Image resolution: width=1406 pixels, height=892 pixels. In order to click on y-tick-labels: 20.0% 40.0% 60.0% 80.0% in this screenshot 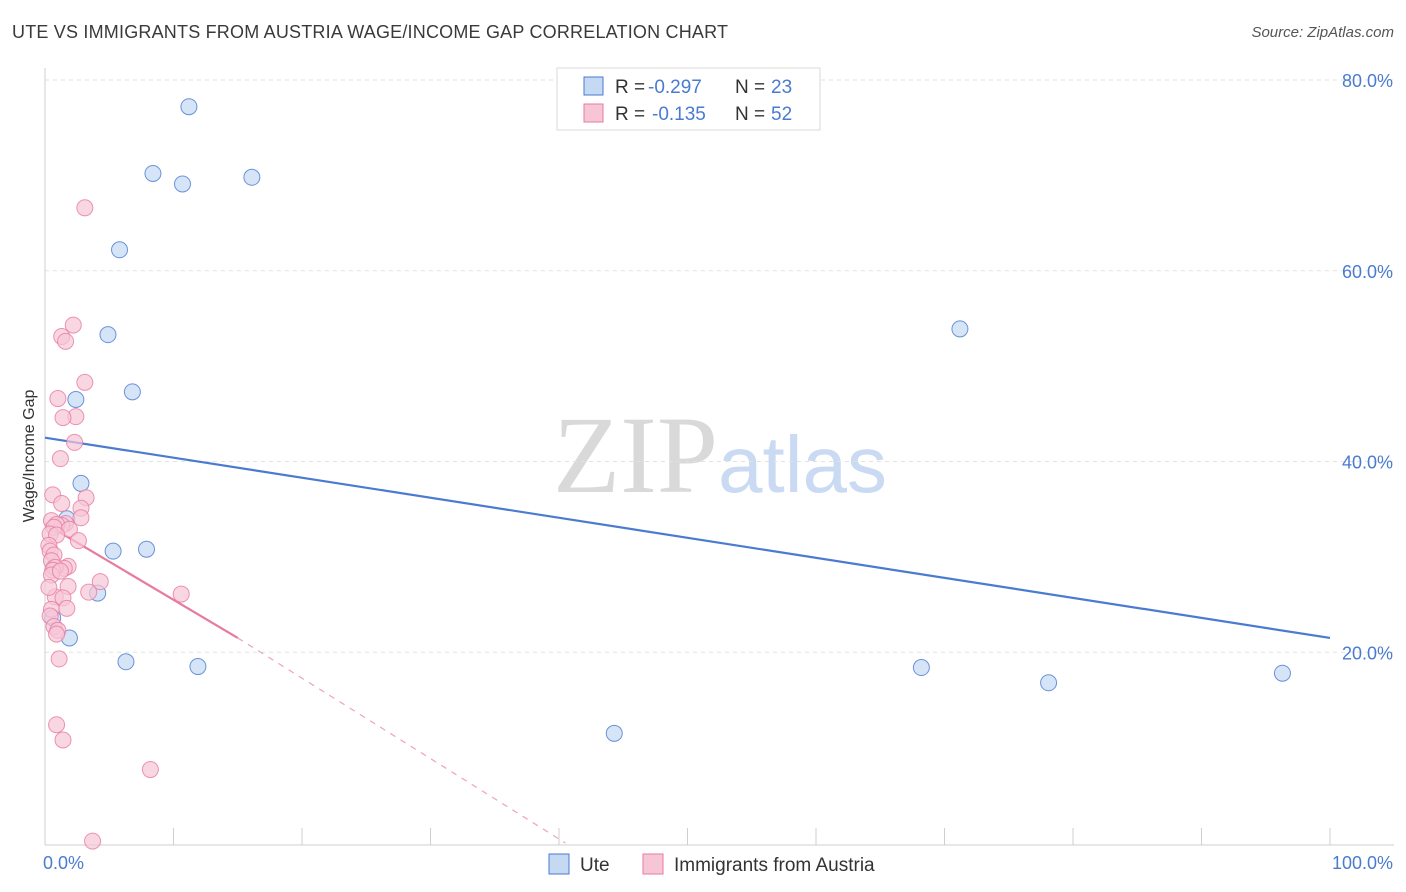, I will do `click(1367, 367)`.